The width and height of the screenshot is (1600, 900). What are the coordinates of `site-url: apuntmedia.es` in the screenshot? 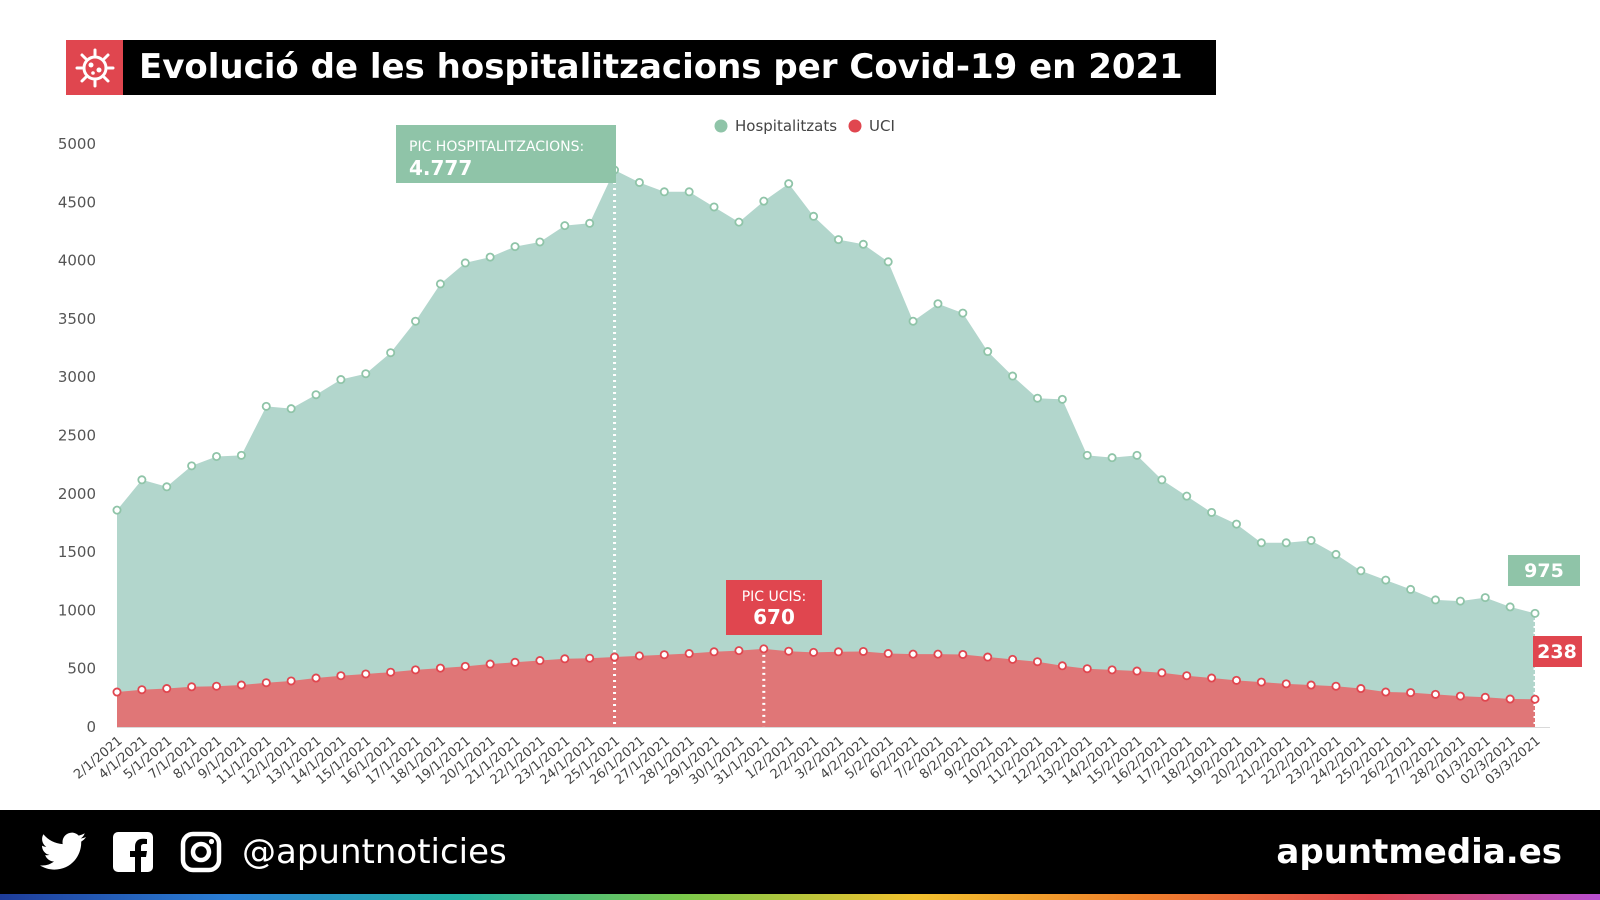 It's located at (1419, 852).